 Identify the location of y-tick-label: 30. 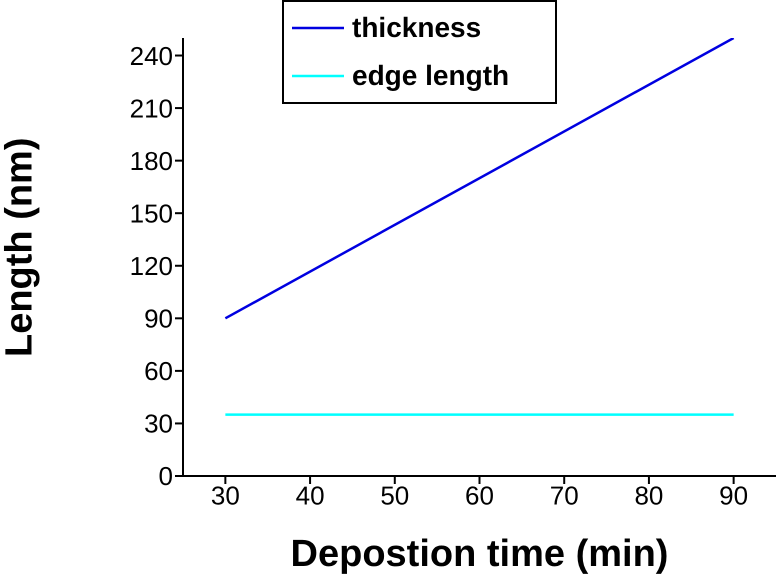
(158, 423).